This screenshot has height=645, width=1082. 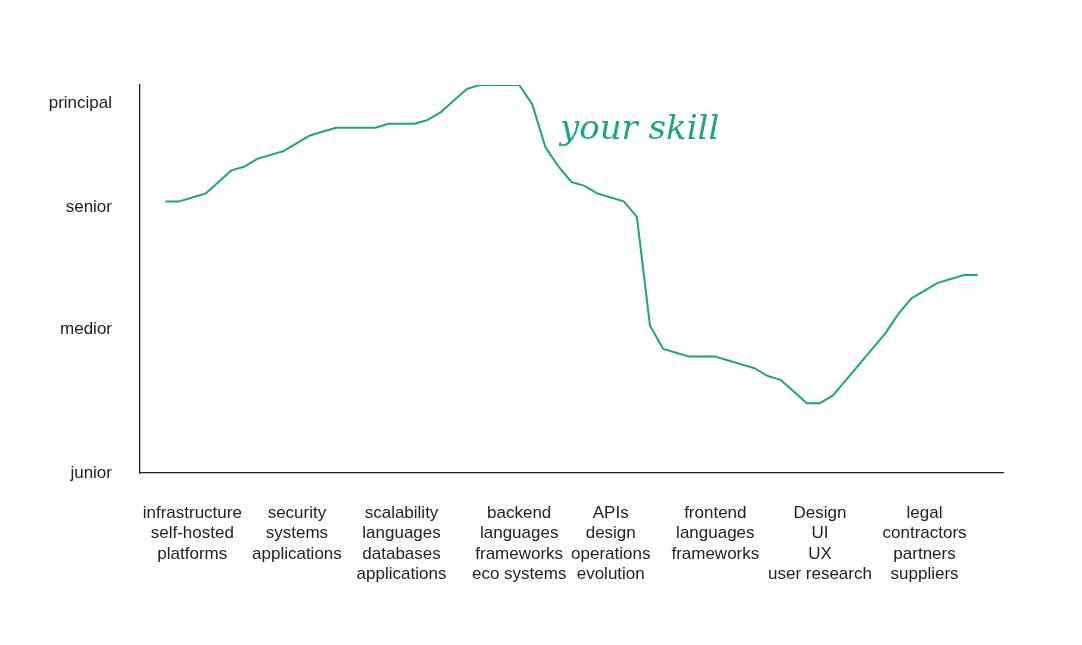 I want to click on series-label: your skill, so click(x=638, y=126).